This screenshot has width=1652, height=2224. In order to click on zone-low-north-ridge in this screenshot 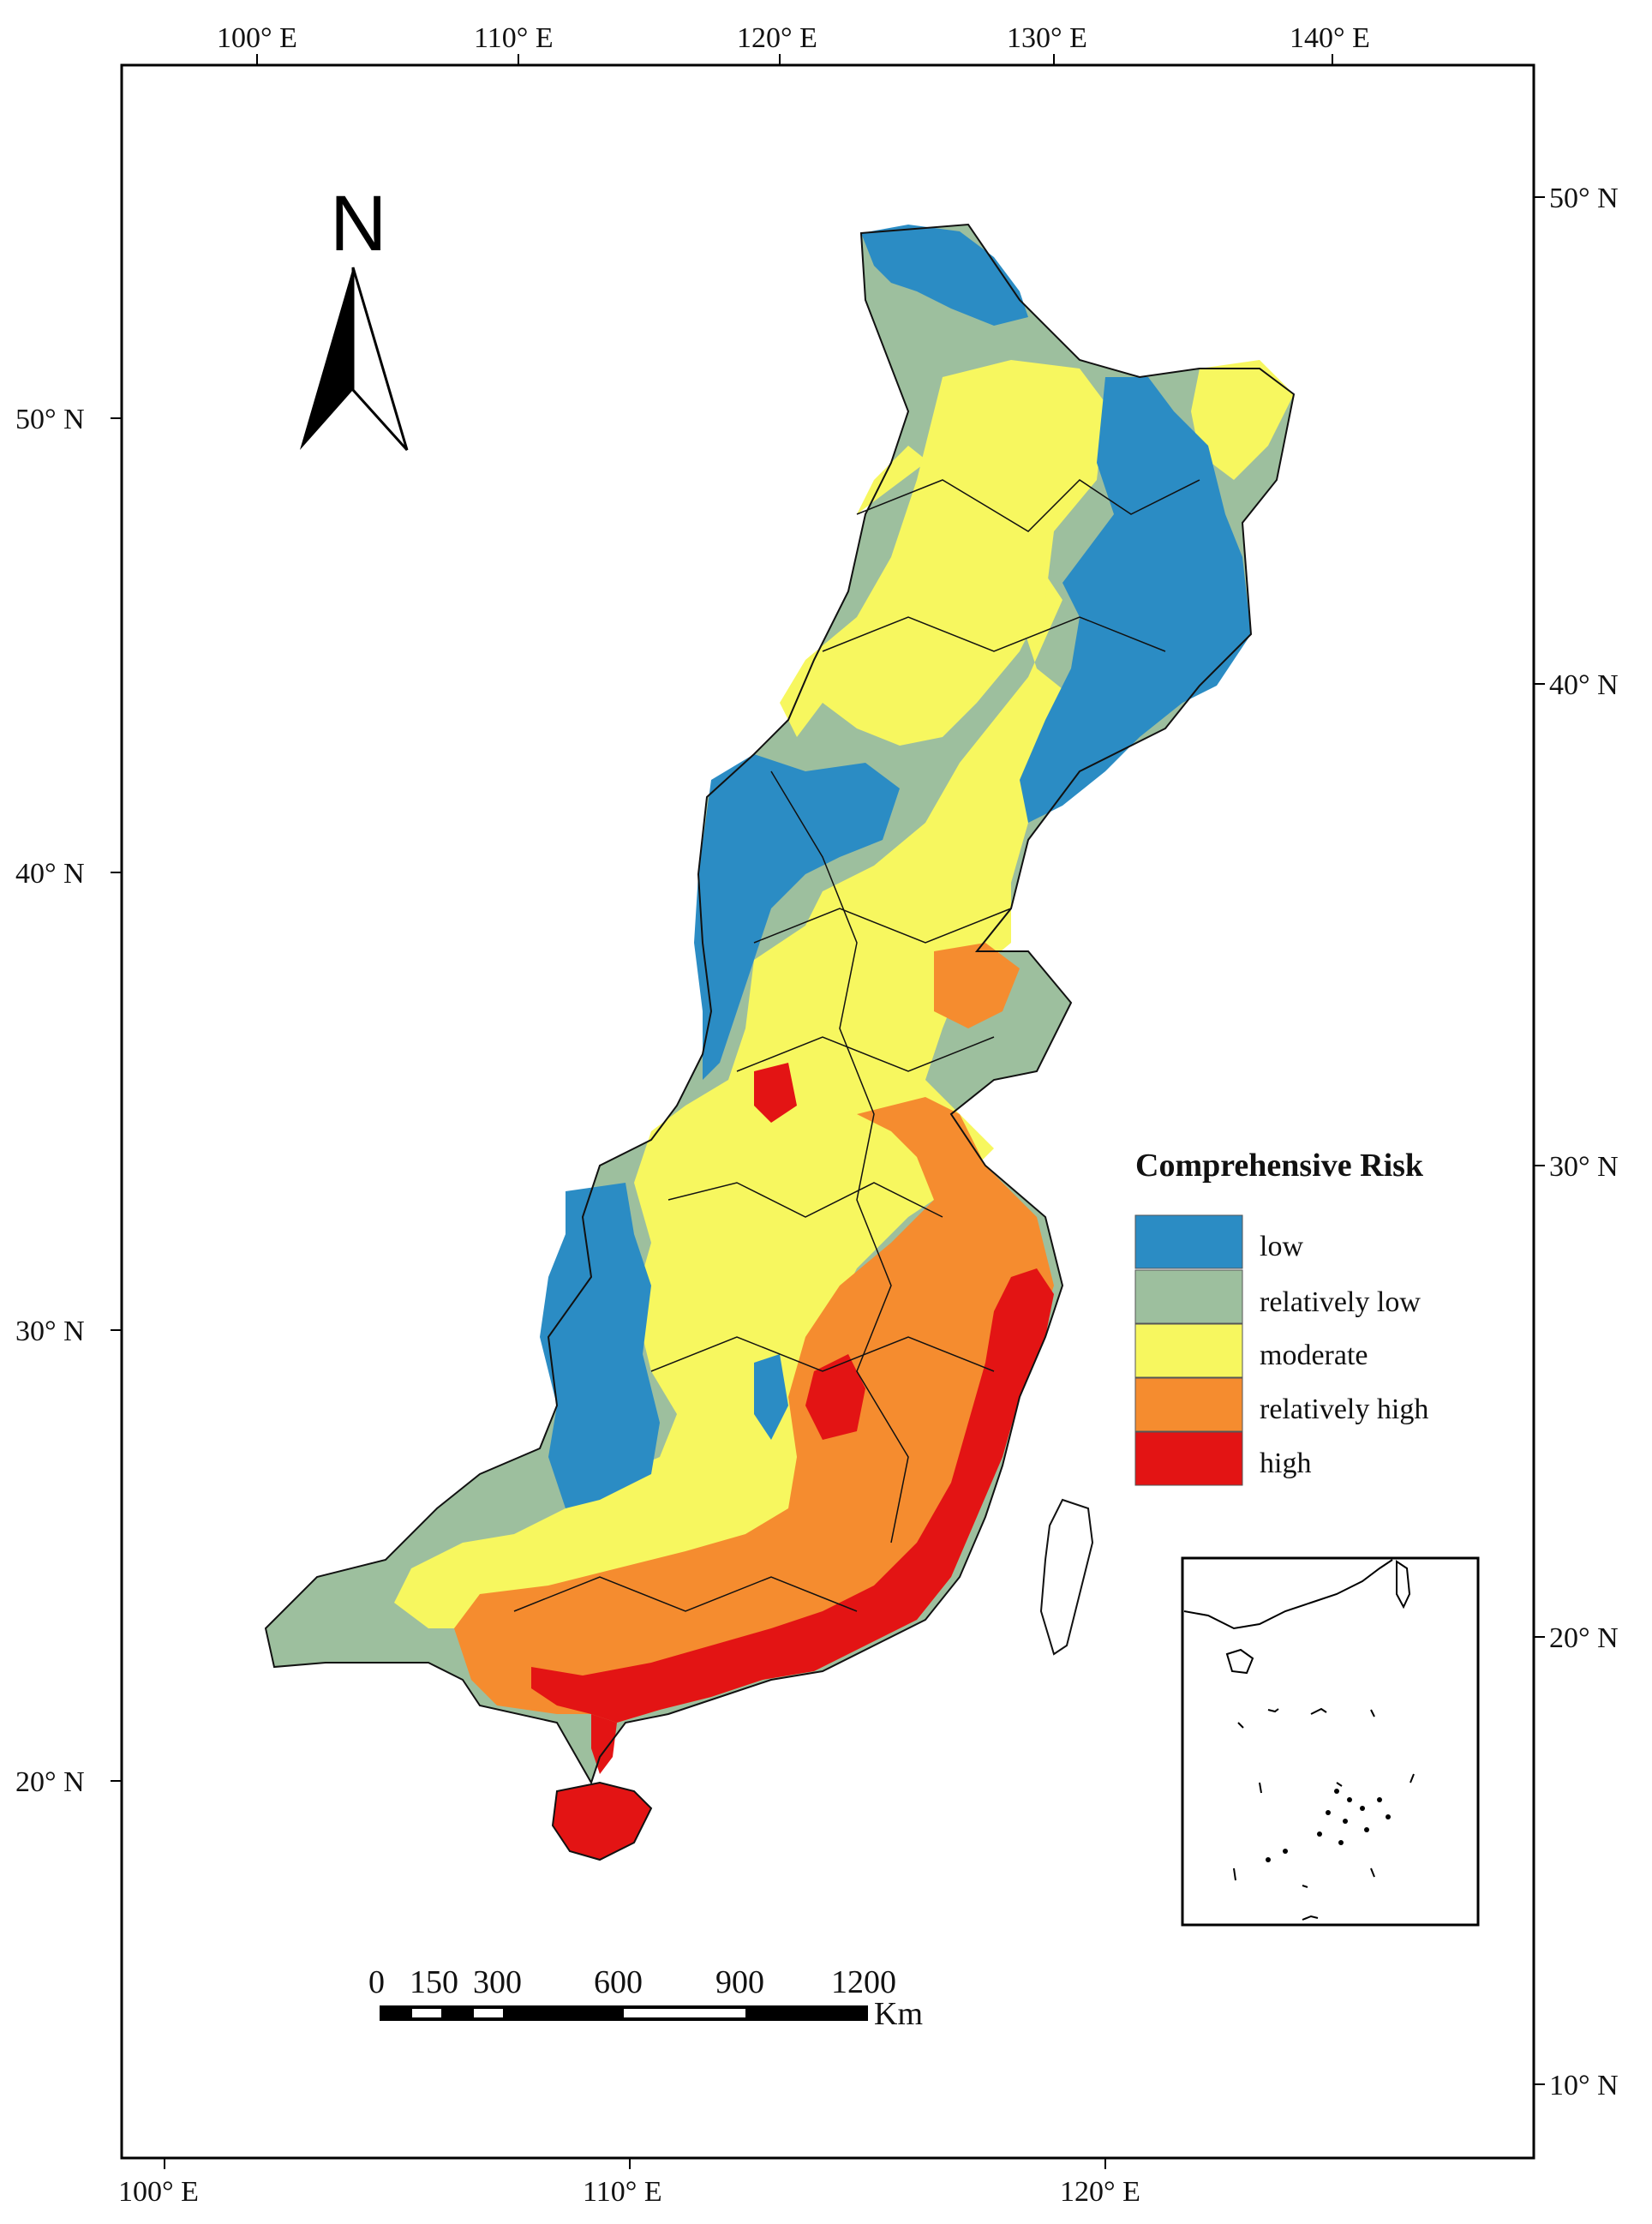, I will do `click(797, 917)`.